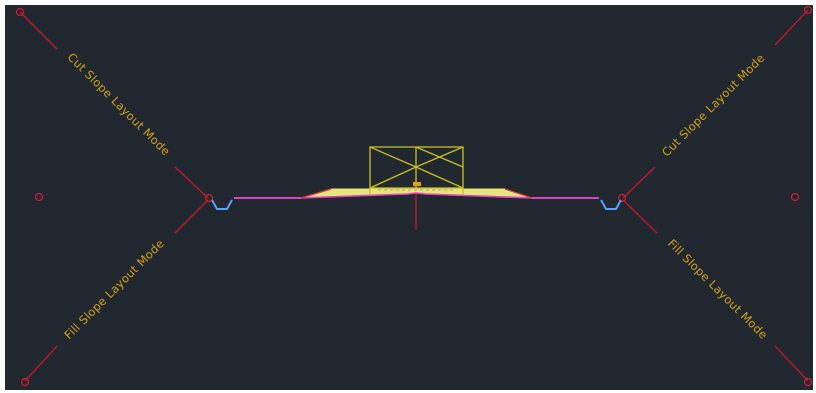  Describe the element at coordinates (791, 27) in the screenshot. I see `cut-guide-right-upper` at that location.